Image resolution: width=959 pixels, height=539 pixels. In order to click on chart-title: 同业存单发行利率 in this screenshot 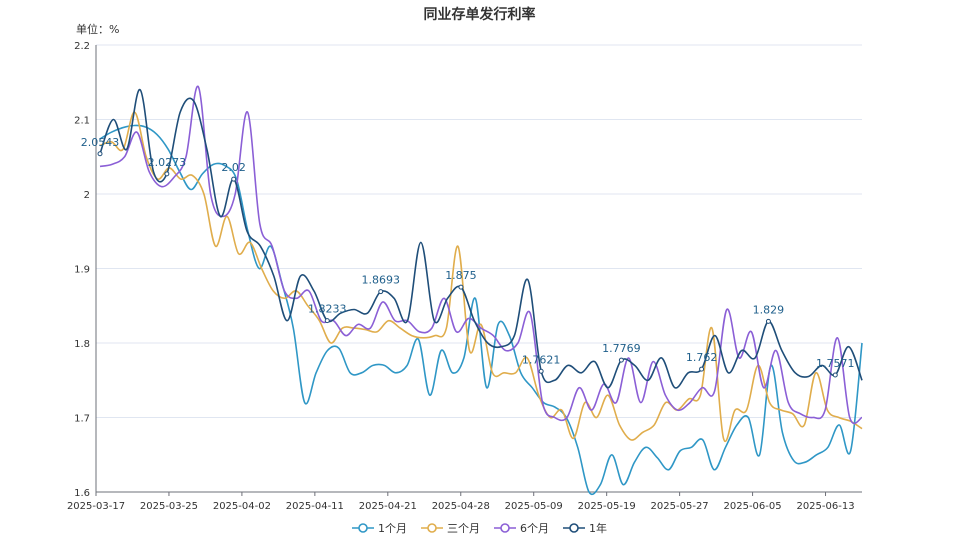, I will do `click(479, 15)`.